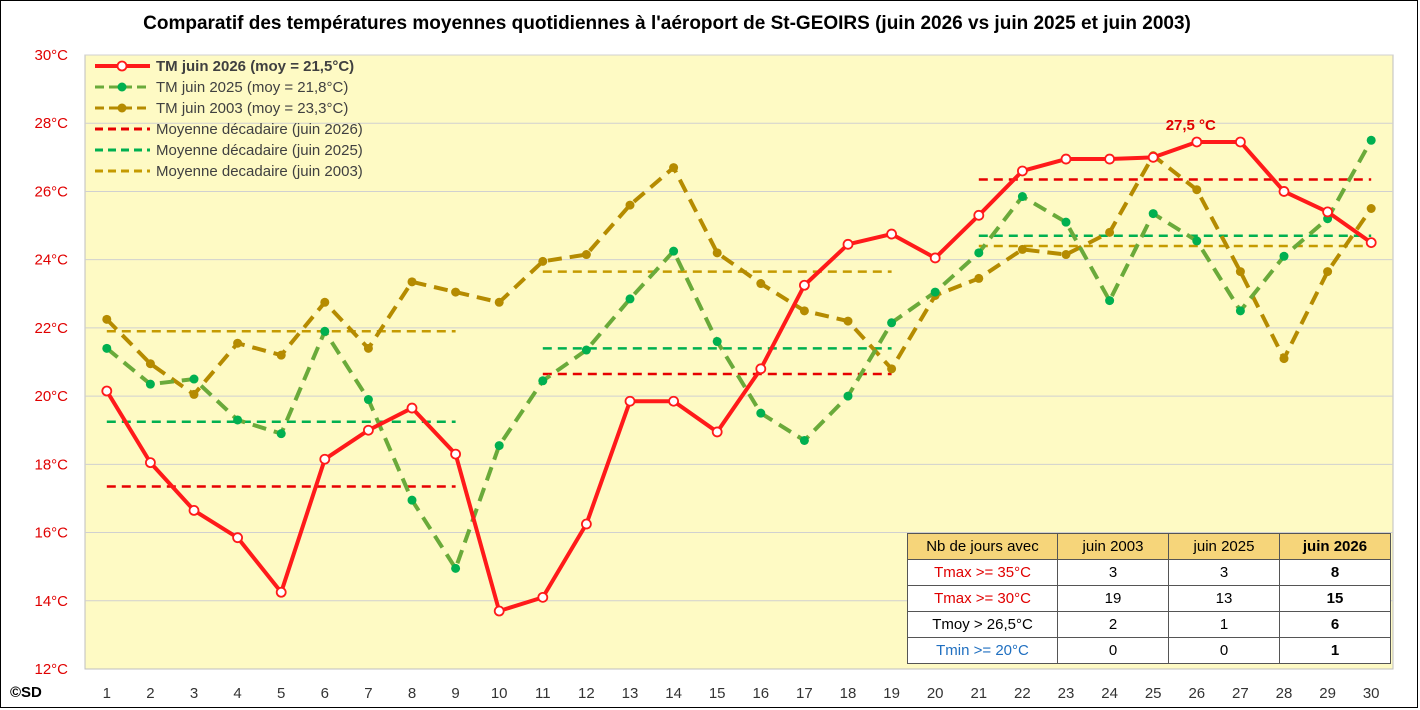 This screenshot has height=710, width=1420. What do you see at coordinates (630, 693) in the screenshot?
I see `x-tick-label: 13` at bounding box center [630, 693].